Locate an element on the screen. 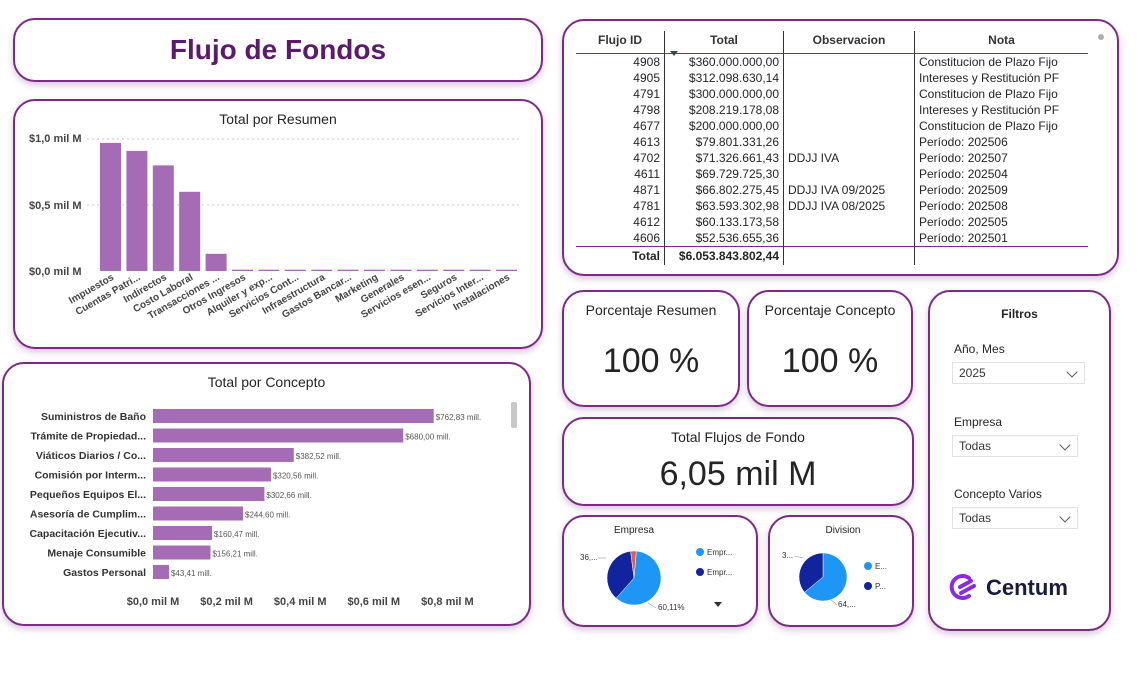  dropdown-value: Todas is located at coordinates (975, 446).